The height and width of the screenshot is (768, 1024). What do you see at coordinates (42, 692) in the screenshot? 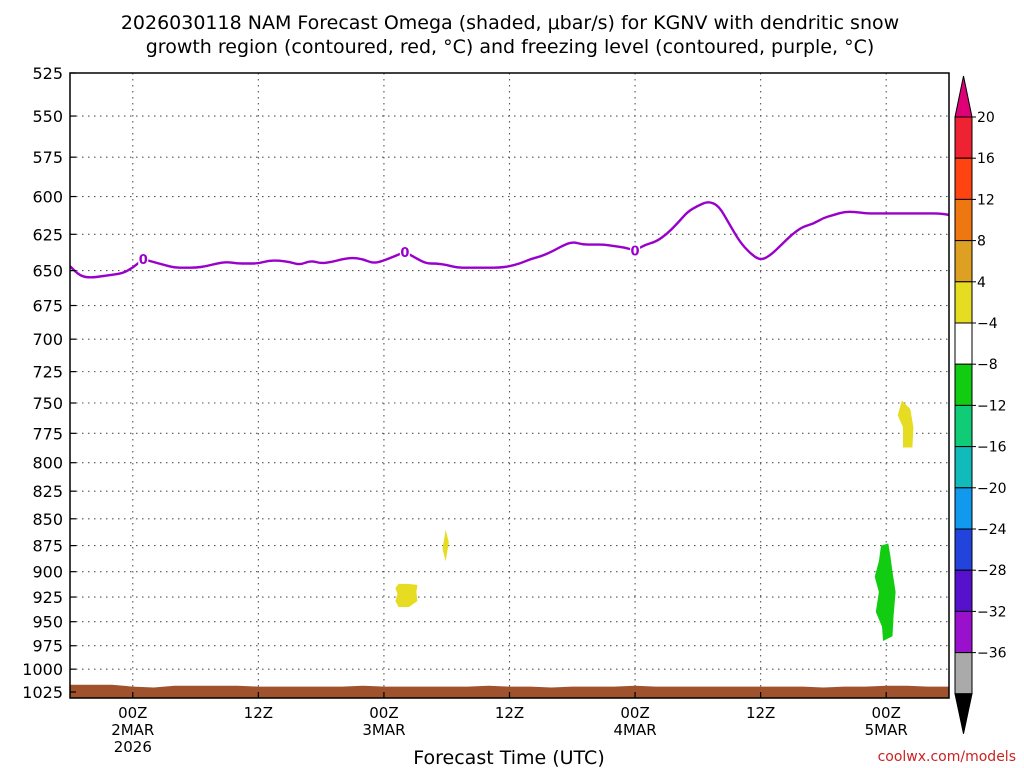
I see `y-tick-label: 1025` at bounding box center [42, 692].